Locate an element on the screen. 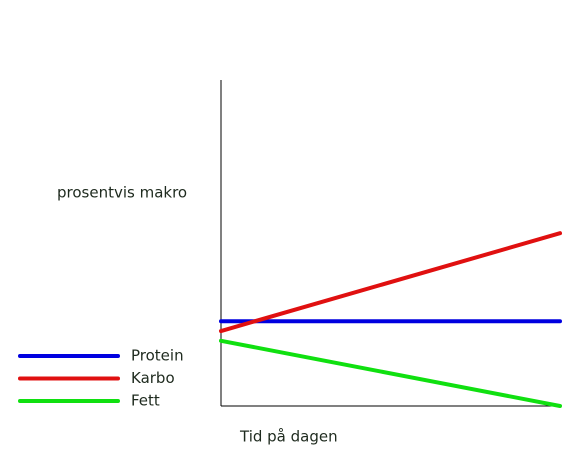 This screenshot has height=450, width=575. x-axis-label: Tid på dagen is located at coordinates (288, 437).